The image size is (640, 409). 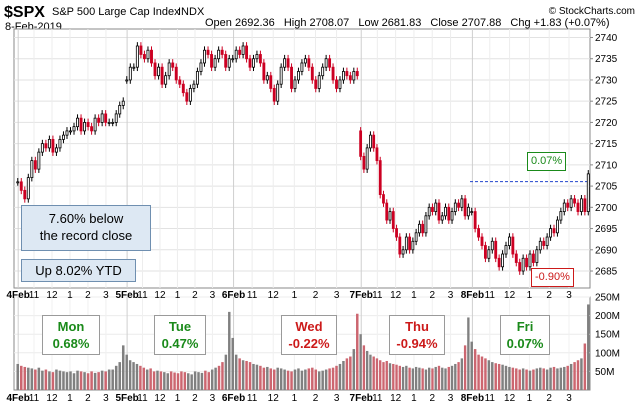 I want to click on volume-x-tick-label: 12, so click(x=160, y=398).